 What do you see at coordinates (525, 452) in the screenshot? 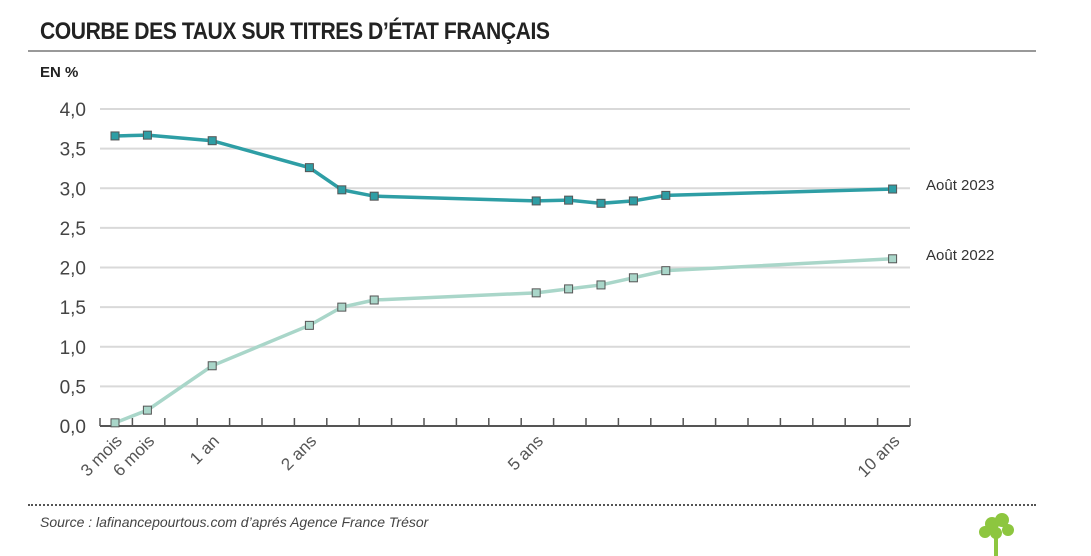
I see `x-tick-label: 5 ans` at bounding box center [525, 452].